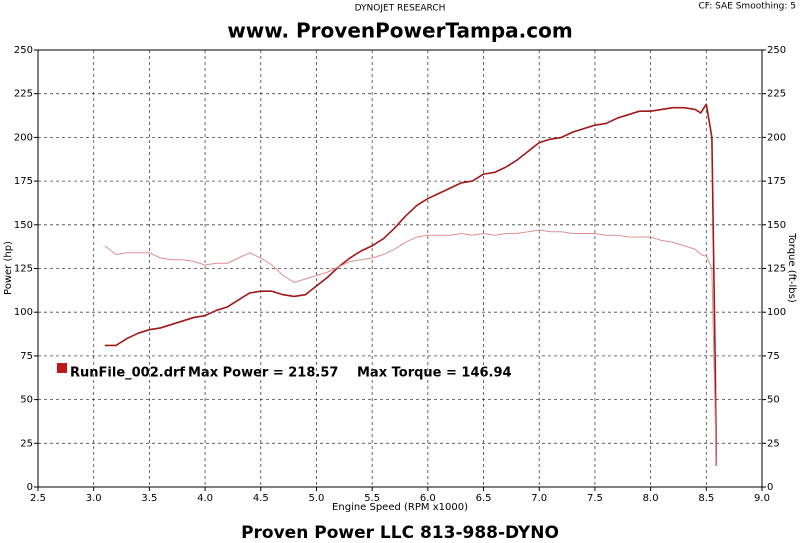 This screenshot has height=543, width=800. What do you see at coordinates (23, 137) in the screenshot?
I see `y-tick-label: 200` at bounding box center [23, 137].